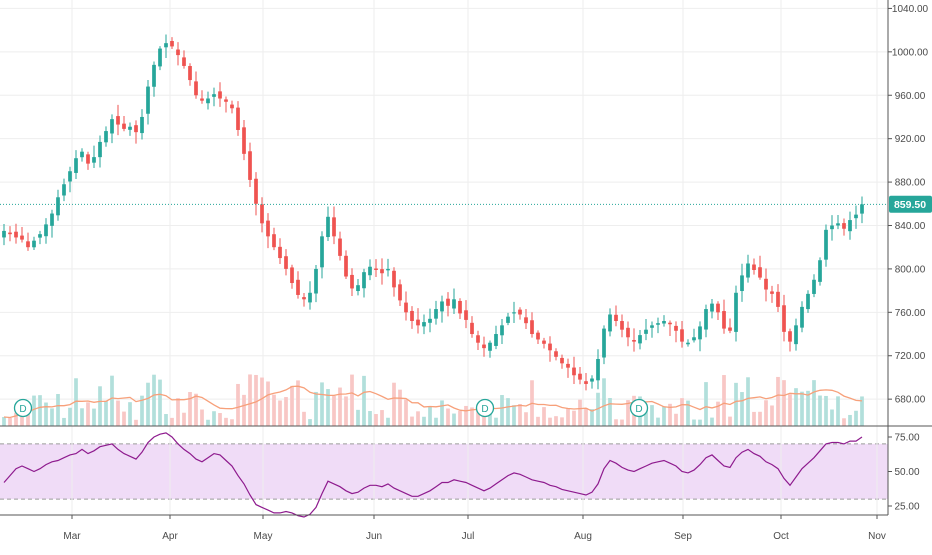  What do you see at coordinates (374, 536) in the screenshot?
I see `time-tick-label: Jun` at bounding box center [374, 536].